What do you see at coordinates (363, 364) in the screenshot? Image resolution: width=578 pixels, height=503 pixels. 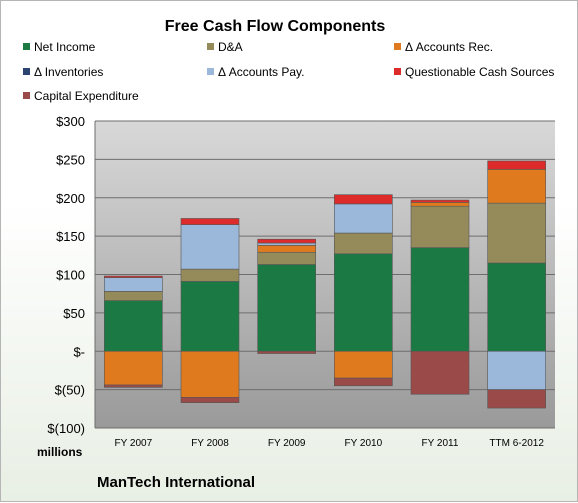 I see `bar-fy-2010-accounts-rec` at bounding box center [363, 364].